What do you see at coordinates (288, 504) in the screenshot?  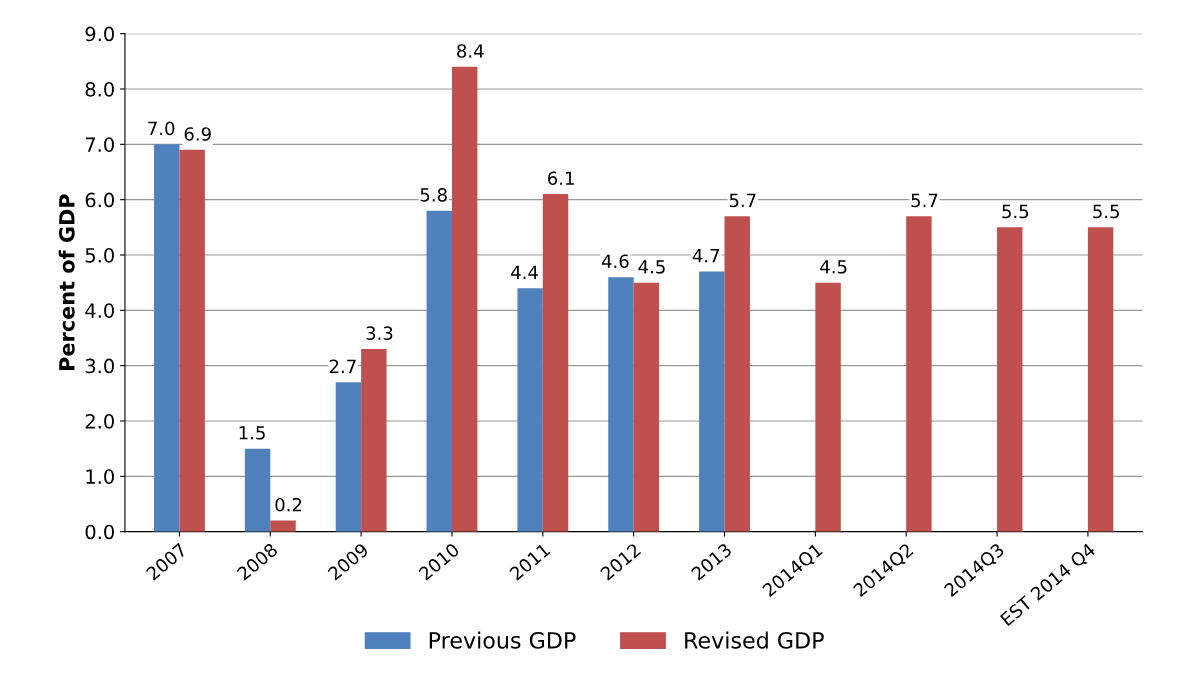 I see `data-label: 0.2` at bounding box center [288, 504].